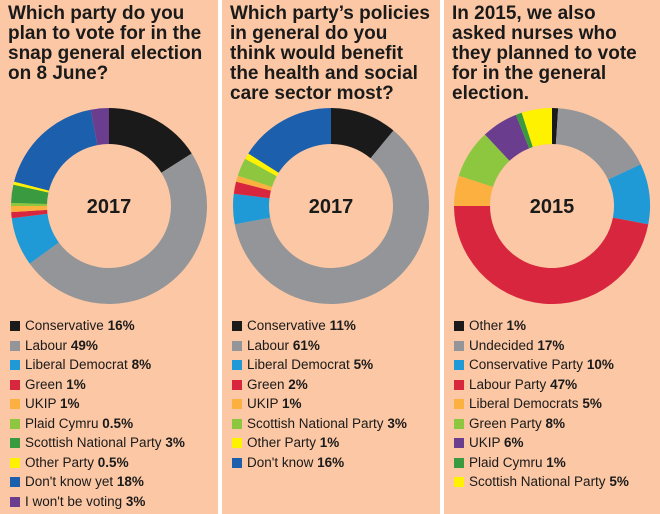  I want to click on legend-item: Other 1%, so click(541, 326).